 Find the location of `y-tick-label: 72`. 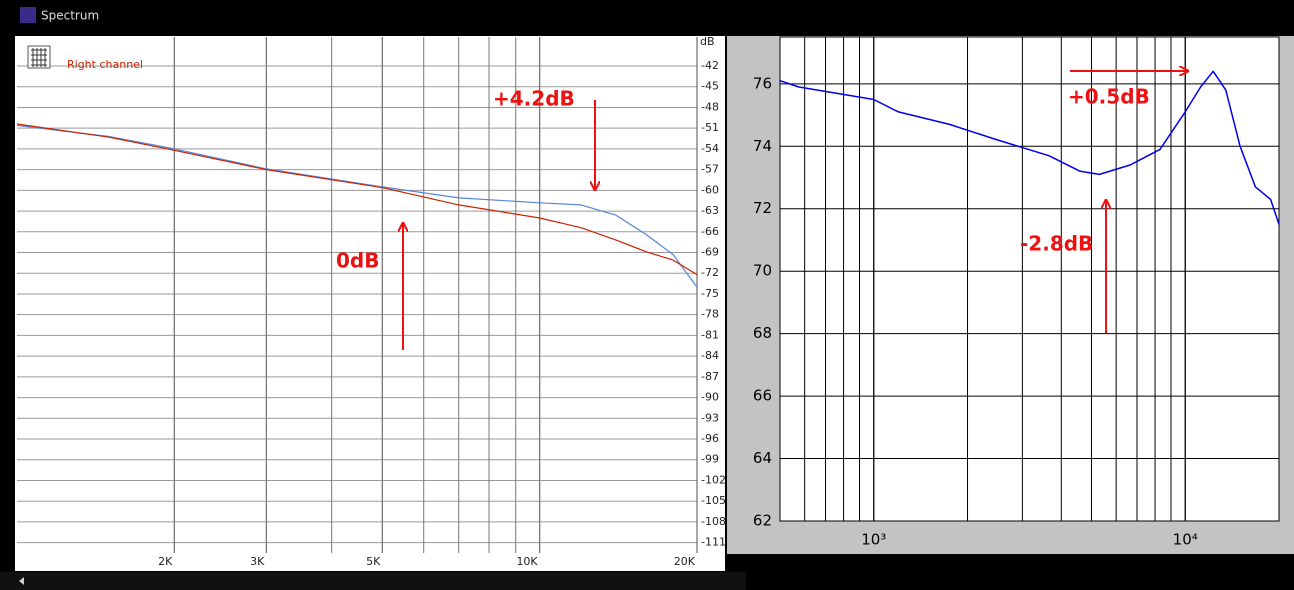

y-tick-label: 72 is located at coordinates (762, 208).